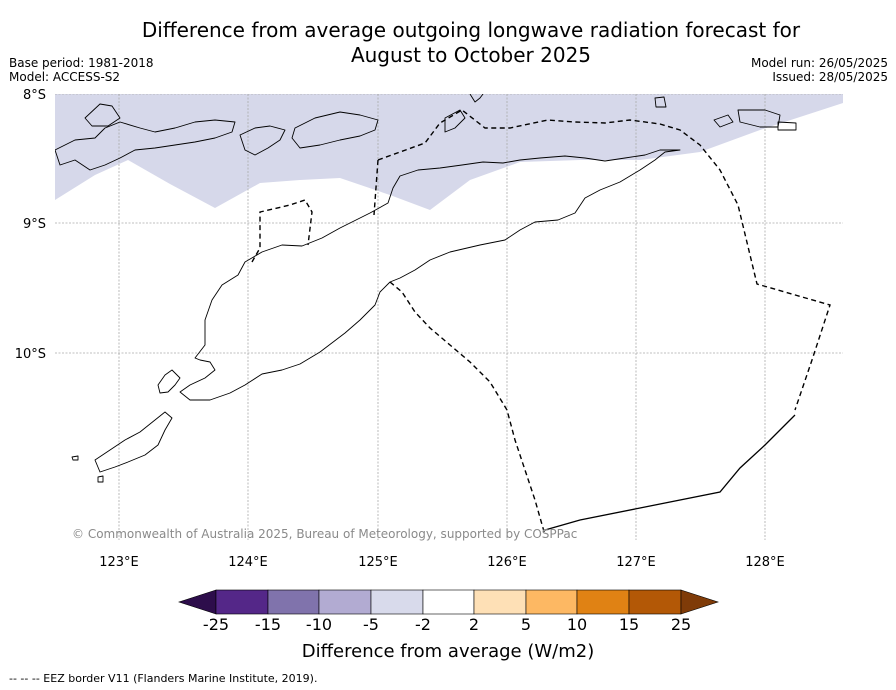 The height and width of the screenshot is (690, 896). I want to click on colorbar-extend-high, so click(699, 602).